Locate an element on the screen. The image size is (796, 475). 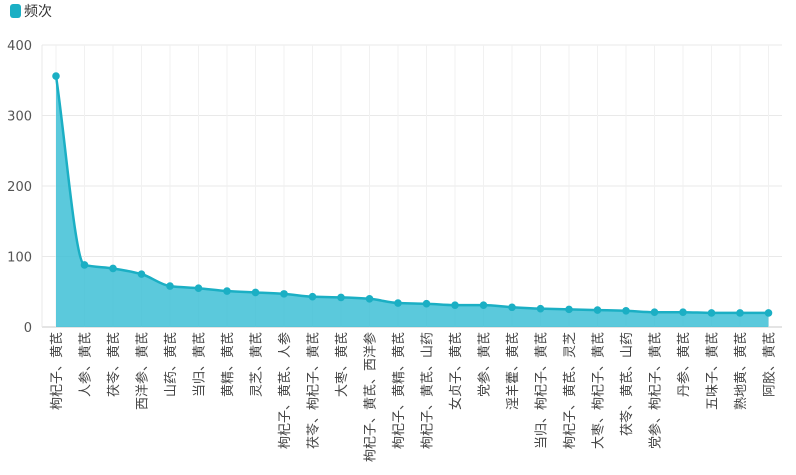
x-category-label: 淫羊藿、黄芪 is located at coordinates (513, 371).